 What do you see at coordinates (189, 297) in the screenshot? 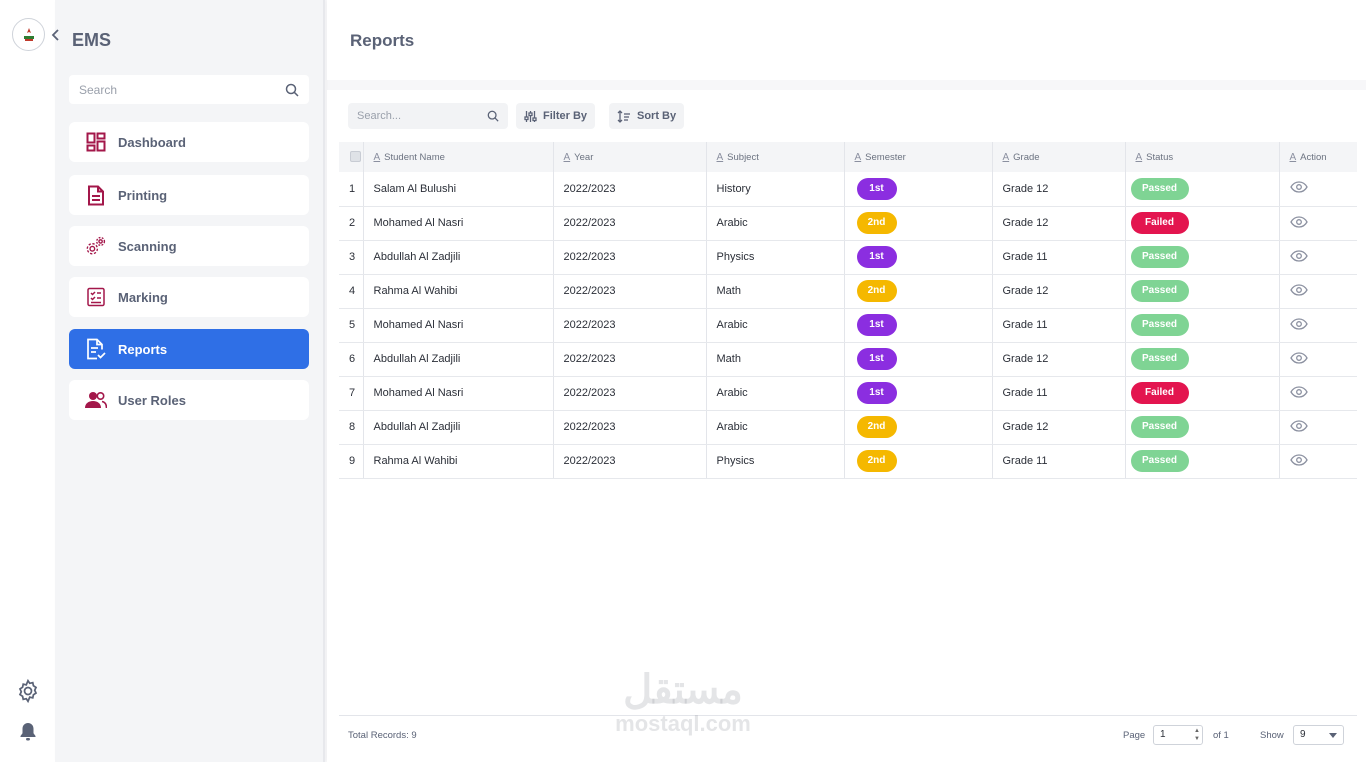
I see `sidebar-item-marking: Marking` at bounding box center [189, 297].